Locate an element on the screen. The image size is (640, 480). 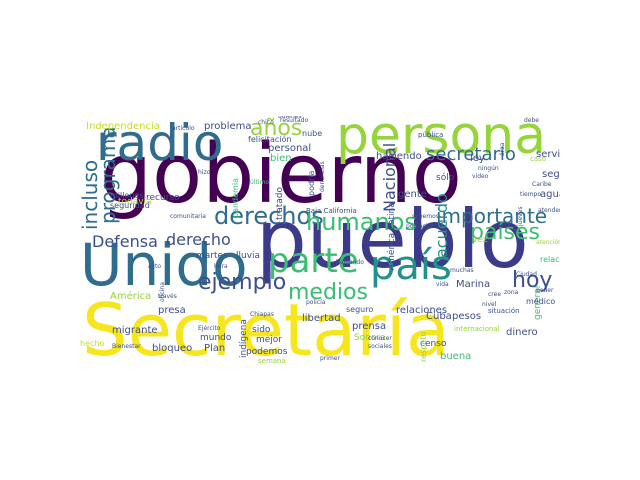
word-servicio: servicio is located at coordinates (548, 154).